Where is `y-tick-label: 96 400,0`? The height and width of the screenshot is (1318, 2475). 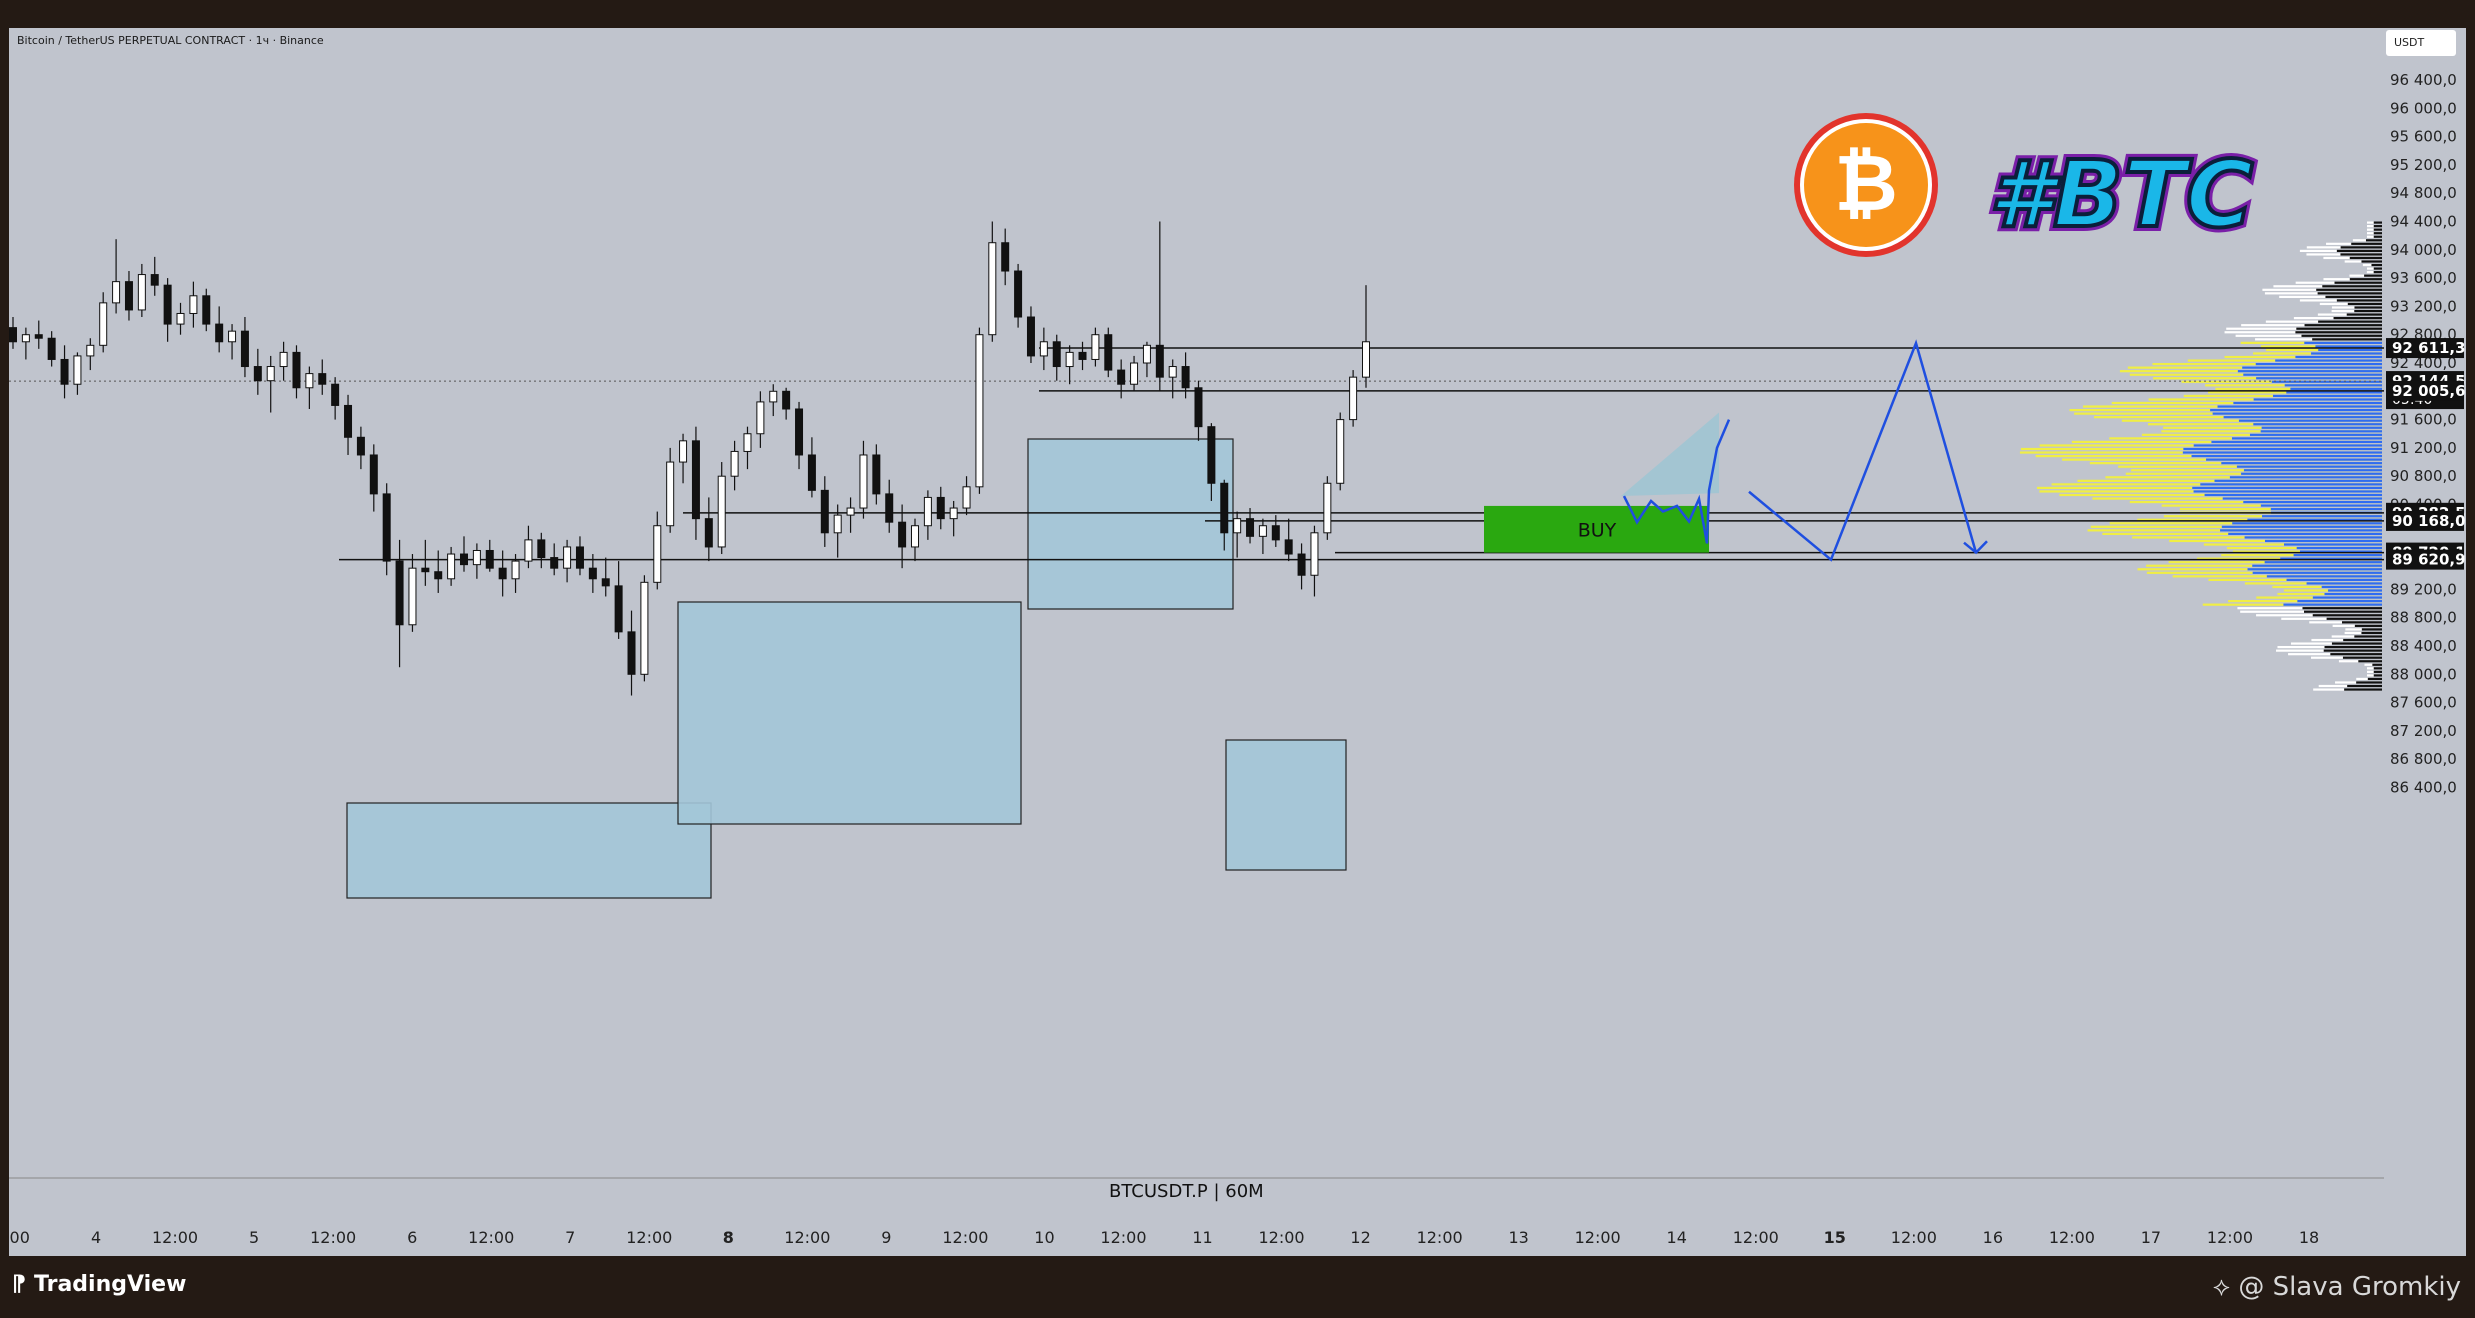
y-tick-label: 96 400,0 is located at coordinates (2423, 80).